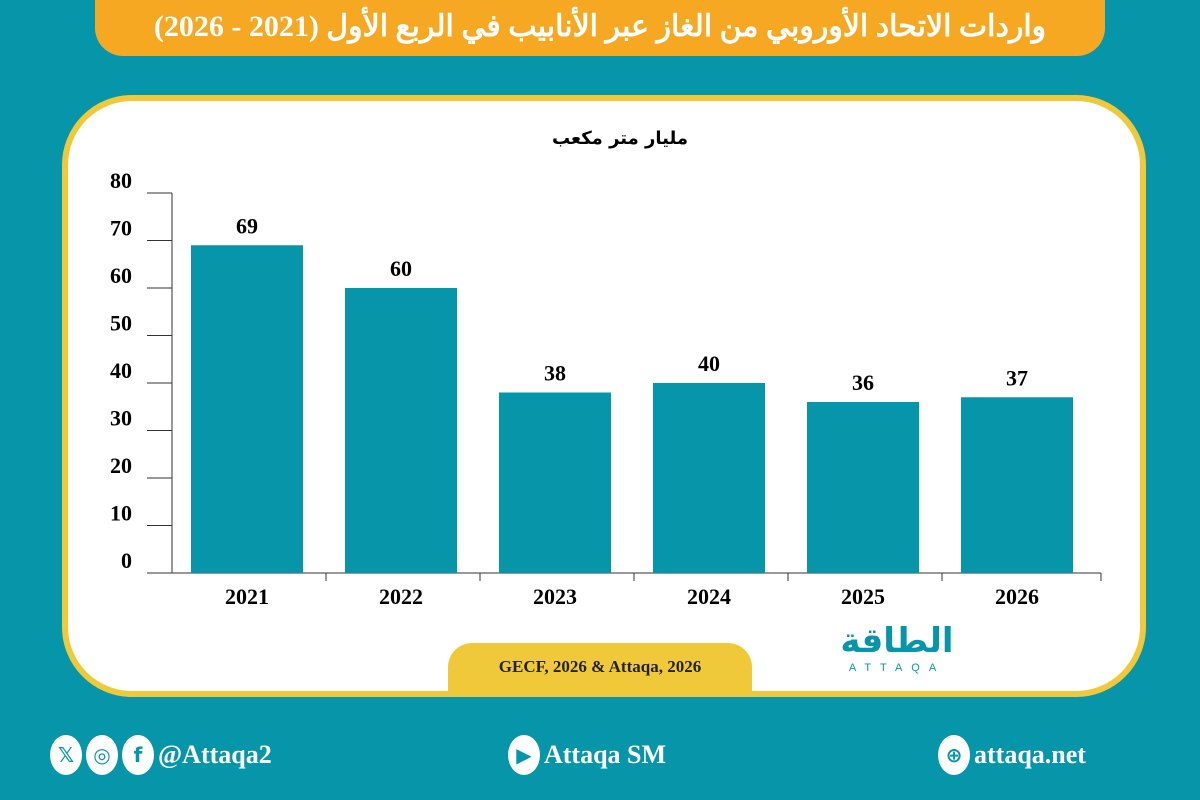  I want to click on data-label: 36, so click(863, 382).